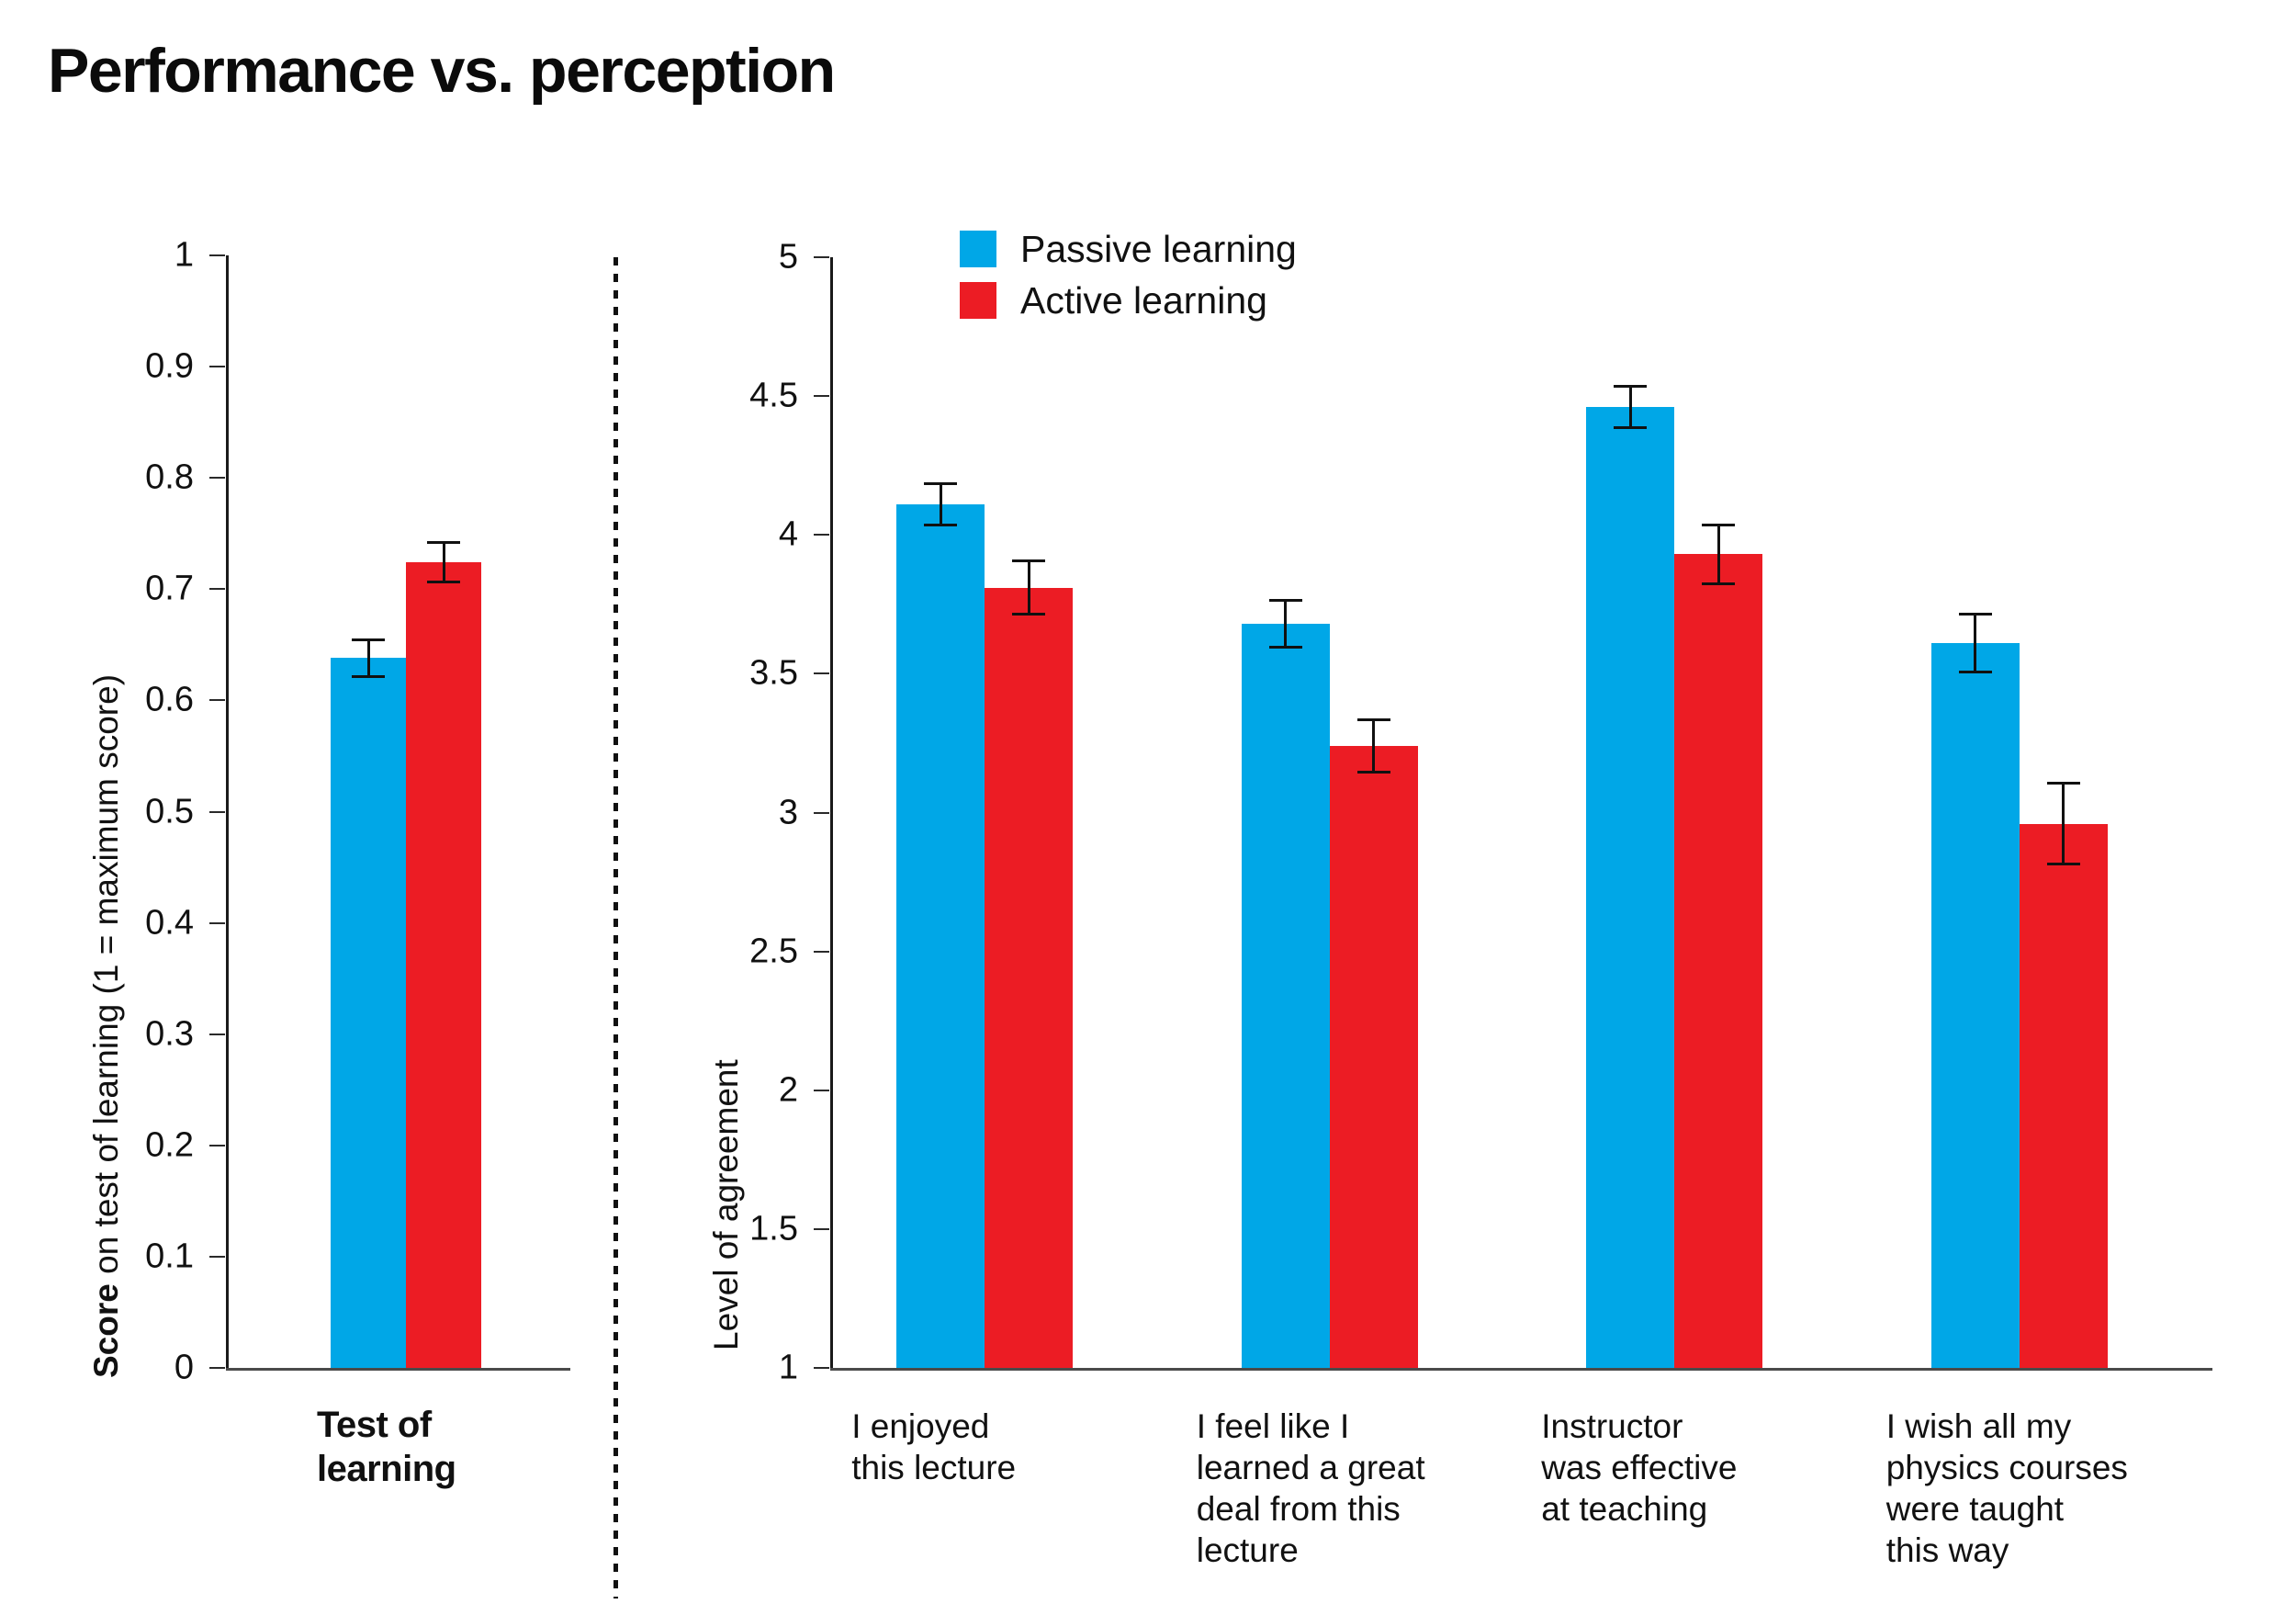 The image size is (2296, 1604). What do you see at coordinates (773, 1228) in the screenshot?
I see `y-tick-label: 1.5` at bounding box center [773, 1228].